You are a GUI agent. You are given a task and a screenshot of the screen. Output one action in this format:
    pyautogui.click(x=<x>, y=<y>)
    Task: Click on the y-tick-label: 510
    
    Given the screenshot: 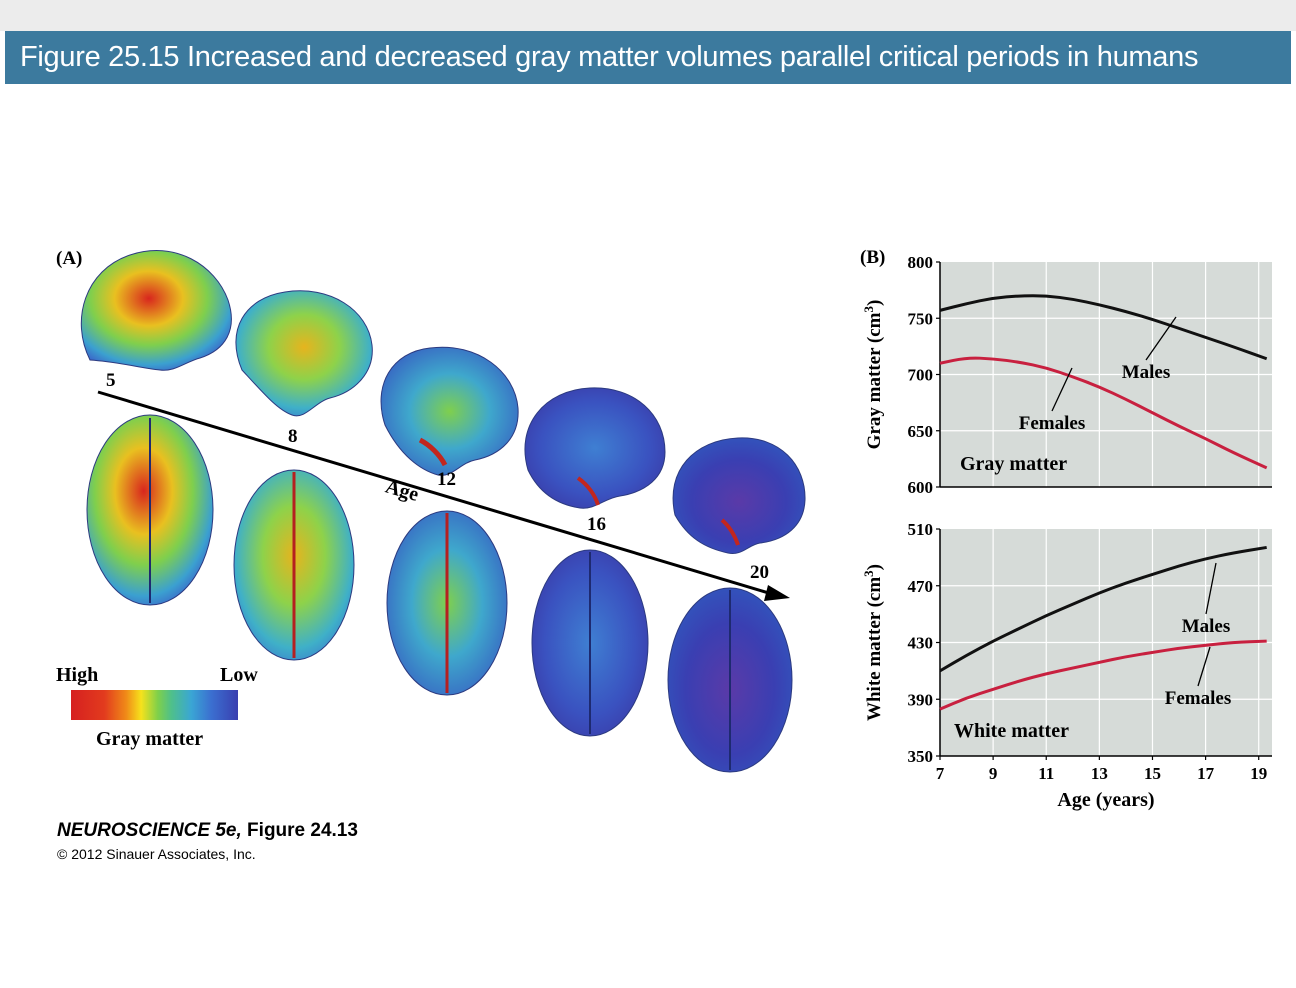 What is the action you would take?
    pyautogui.click(x=921, y=529)
    